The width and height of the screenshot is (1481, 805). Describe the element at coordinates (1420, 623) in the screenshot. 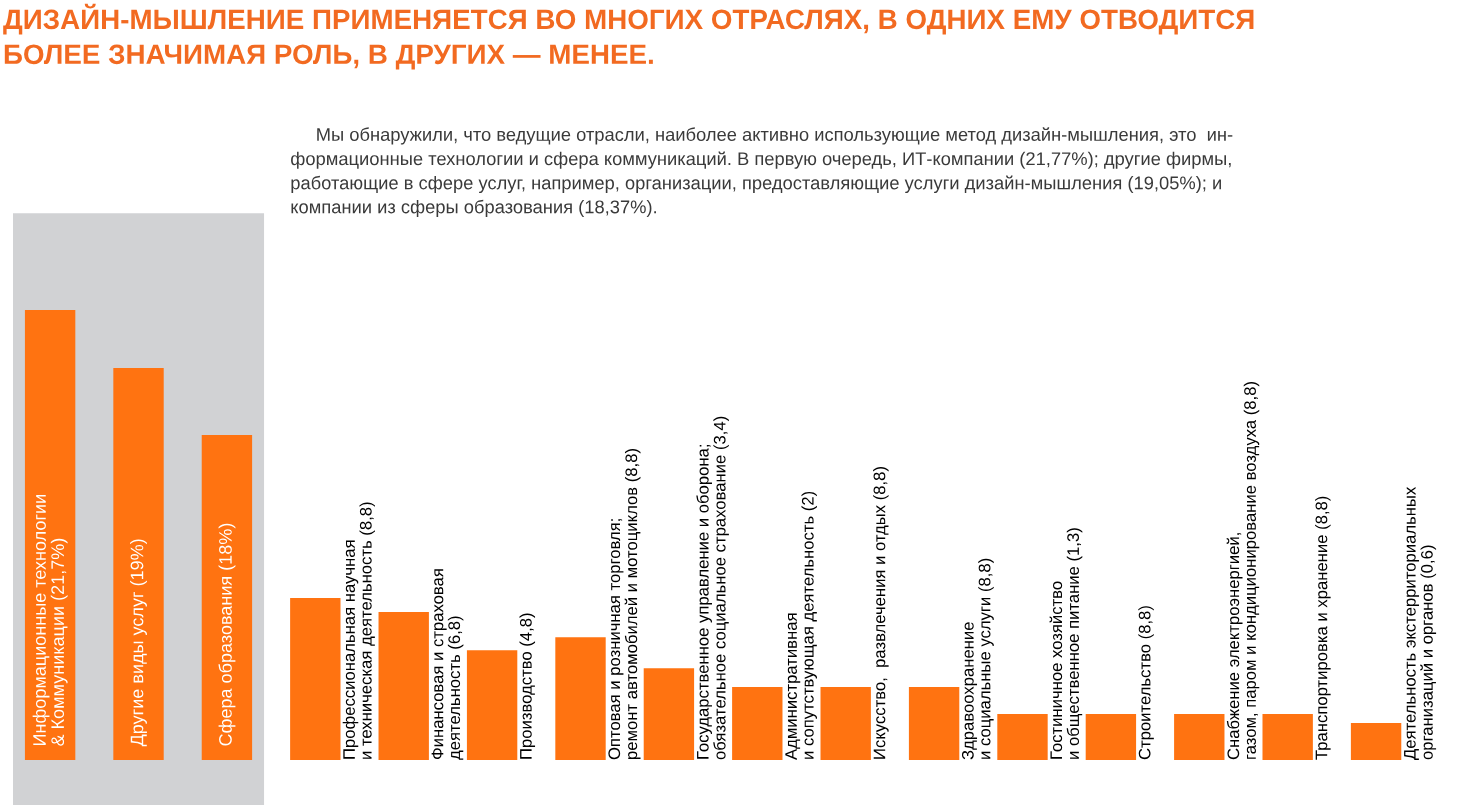

I see `x-tick-label: Деятельность экстерриториальных организаций и органов (0,6)` at that location.